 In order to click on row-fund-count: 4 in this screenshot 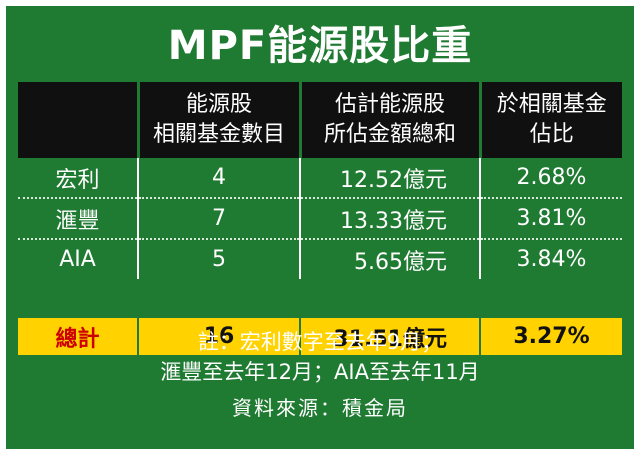, I will do `click(219, 178)`.